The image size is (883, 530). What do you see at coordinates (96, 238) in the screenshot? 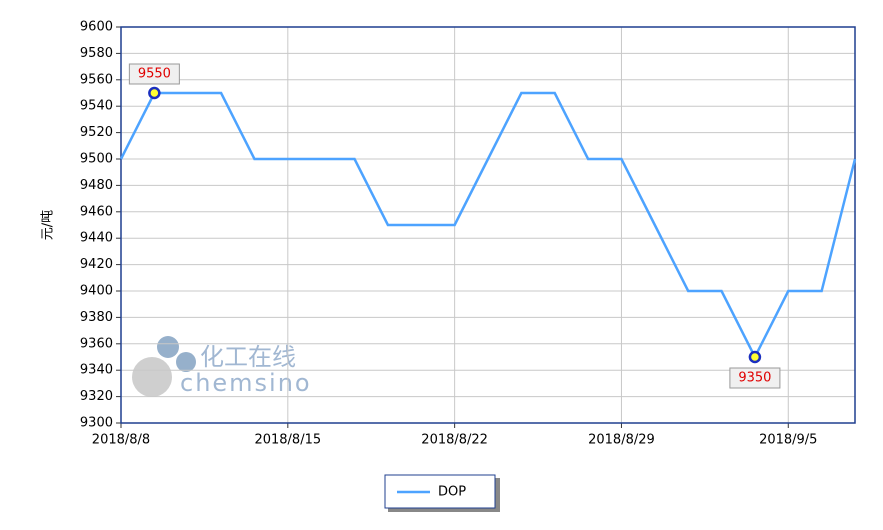
I see `y-tick-label: 9440` at bounding box center [96, 238].